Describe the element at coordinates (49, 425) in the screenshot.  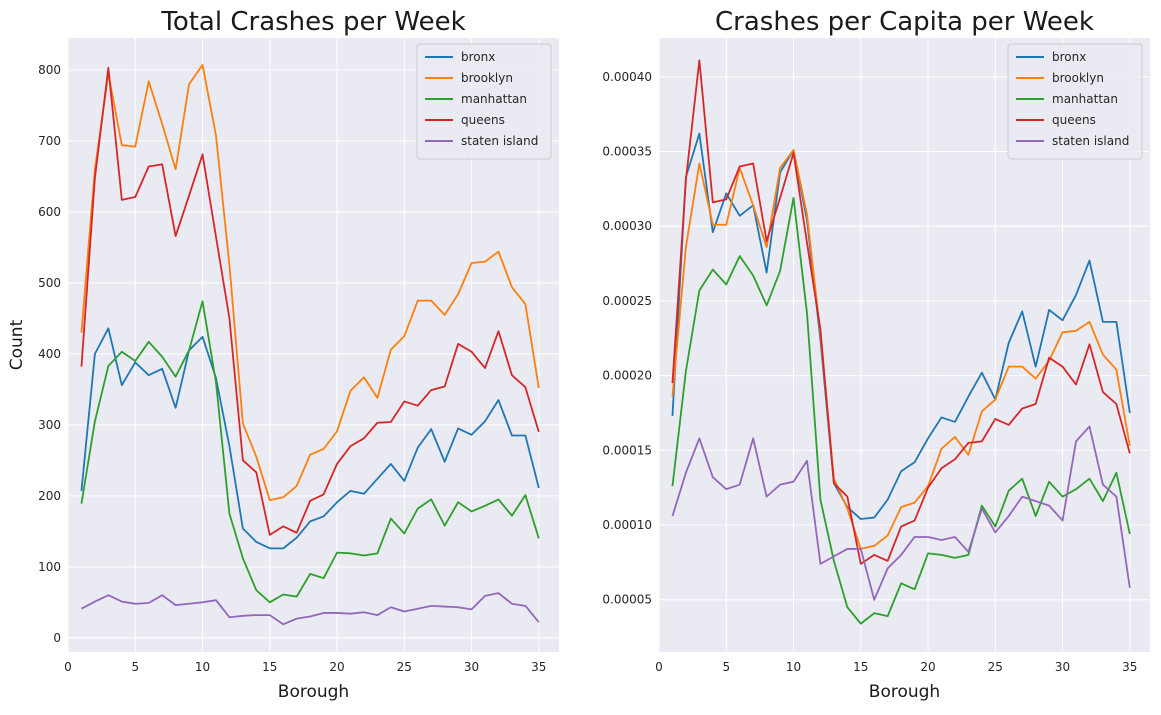
I see `y-tick-label: 300` at that location.